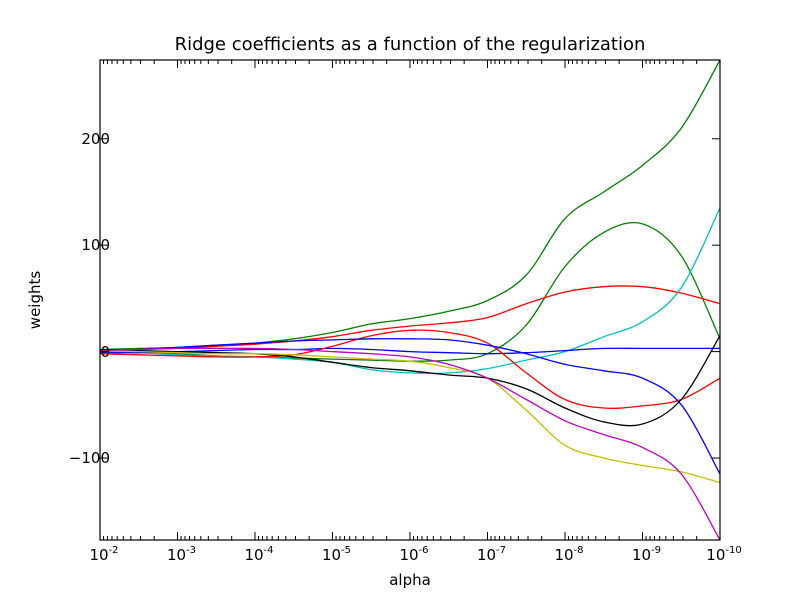 The width and height of the screenshot is (800, 600). I want to click on x-tick-label: 10⁻⁴, so click(259, 554).